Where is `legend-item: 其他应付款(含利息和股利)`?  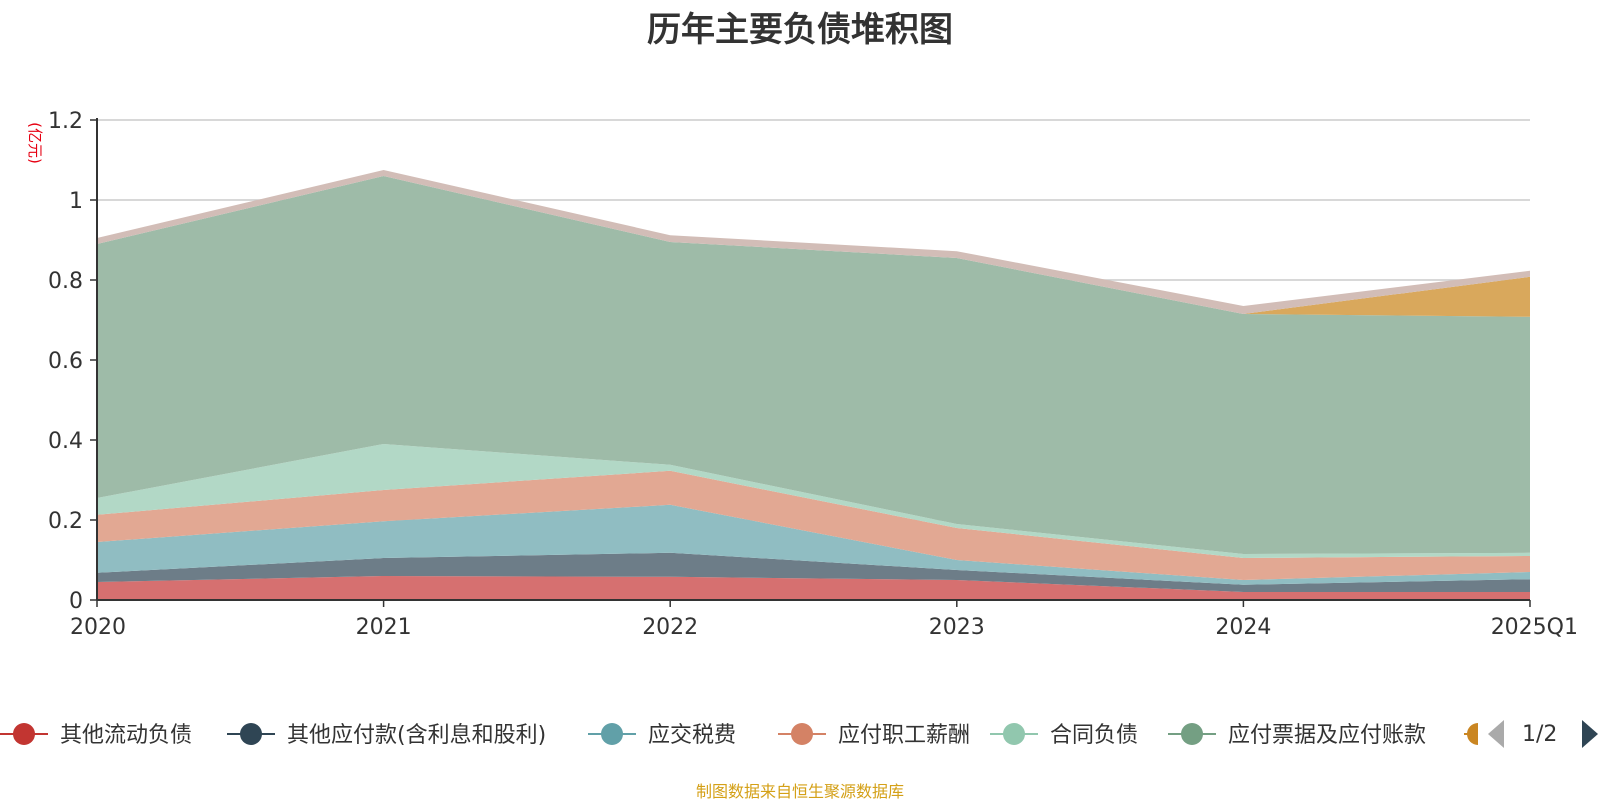
legend-item: 其他应付款(含利息和股利) is located at coordinates (386, 735).